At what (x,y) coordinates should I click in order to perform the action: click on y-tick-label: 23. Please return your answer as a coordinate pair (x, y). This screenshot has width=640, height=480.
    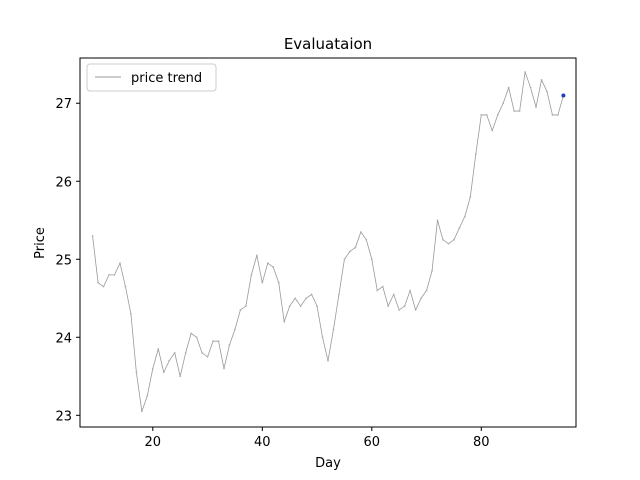
    Looking at the image, I should click on (63, 416).